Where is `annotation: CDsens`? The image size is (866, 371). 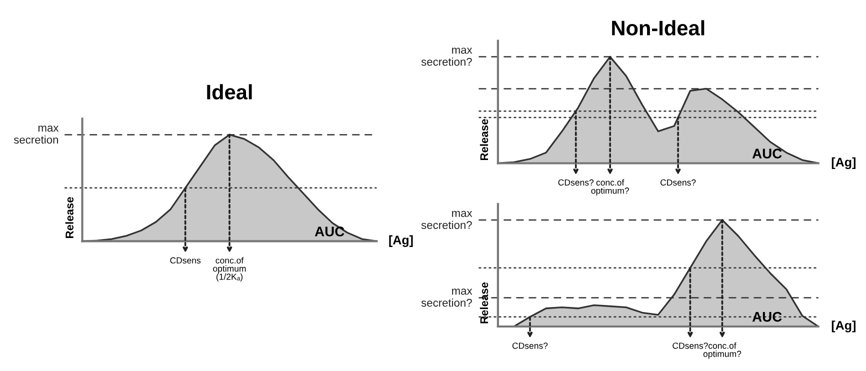 annotation: CDsens is located at coordinates (185, 260).